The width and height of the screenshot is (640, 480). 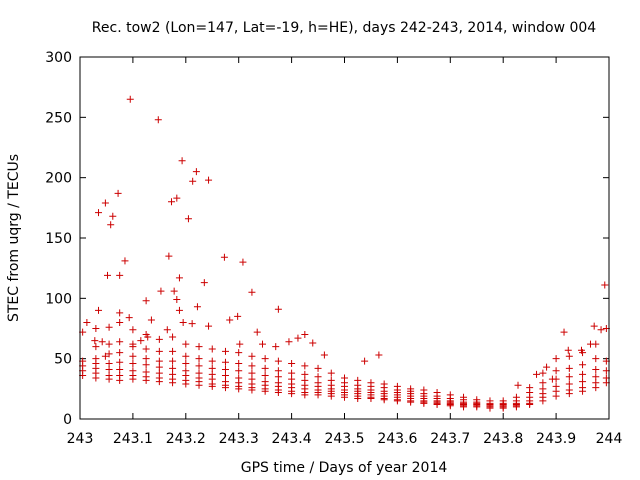 I want to click on y-axis-label: STEC from uqrg / TECUs, so click(x=14, y=238).